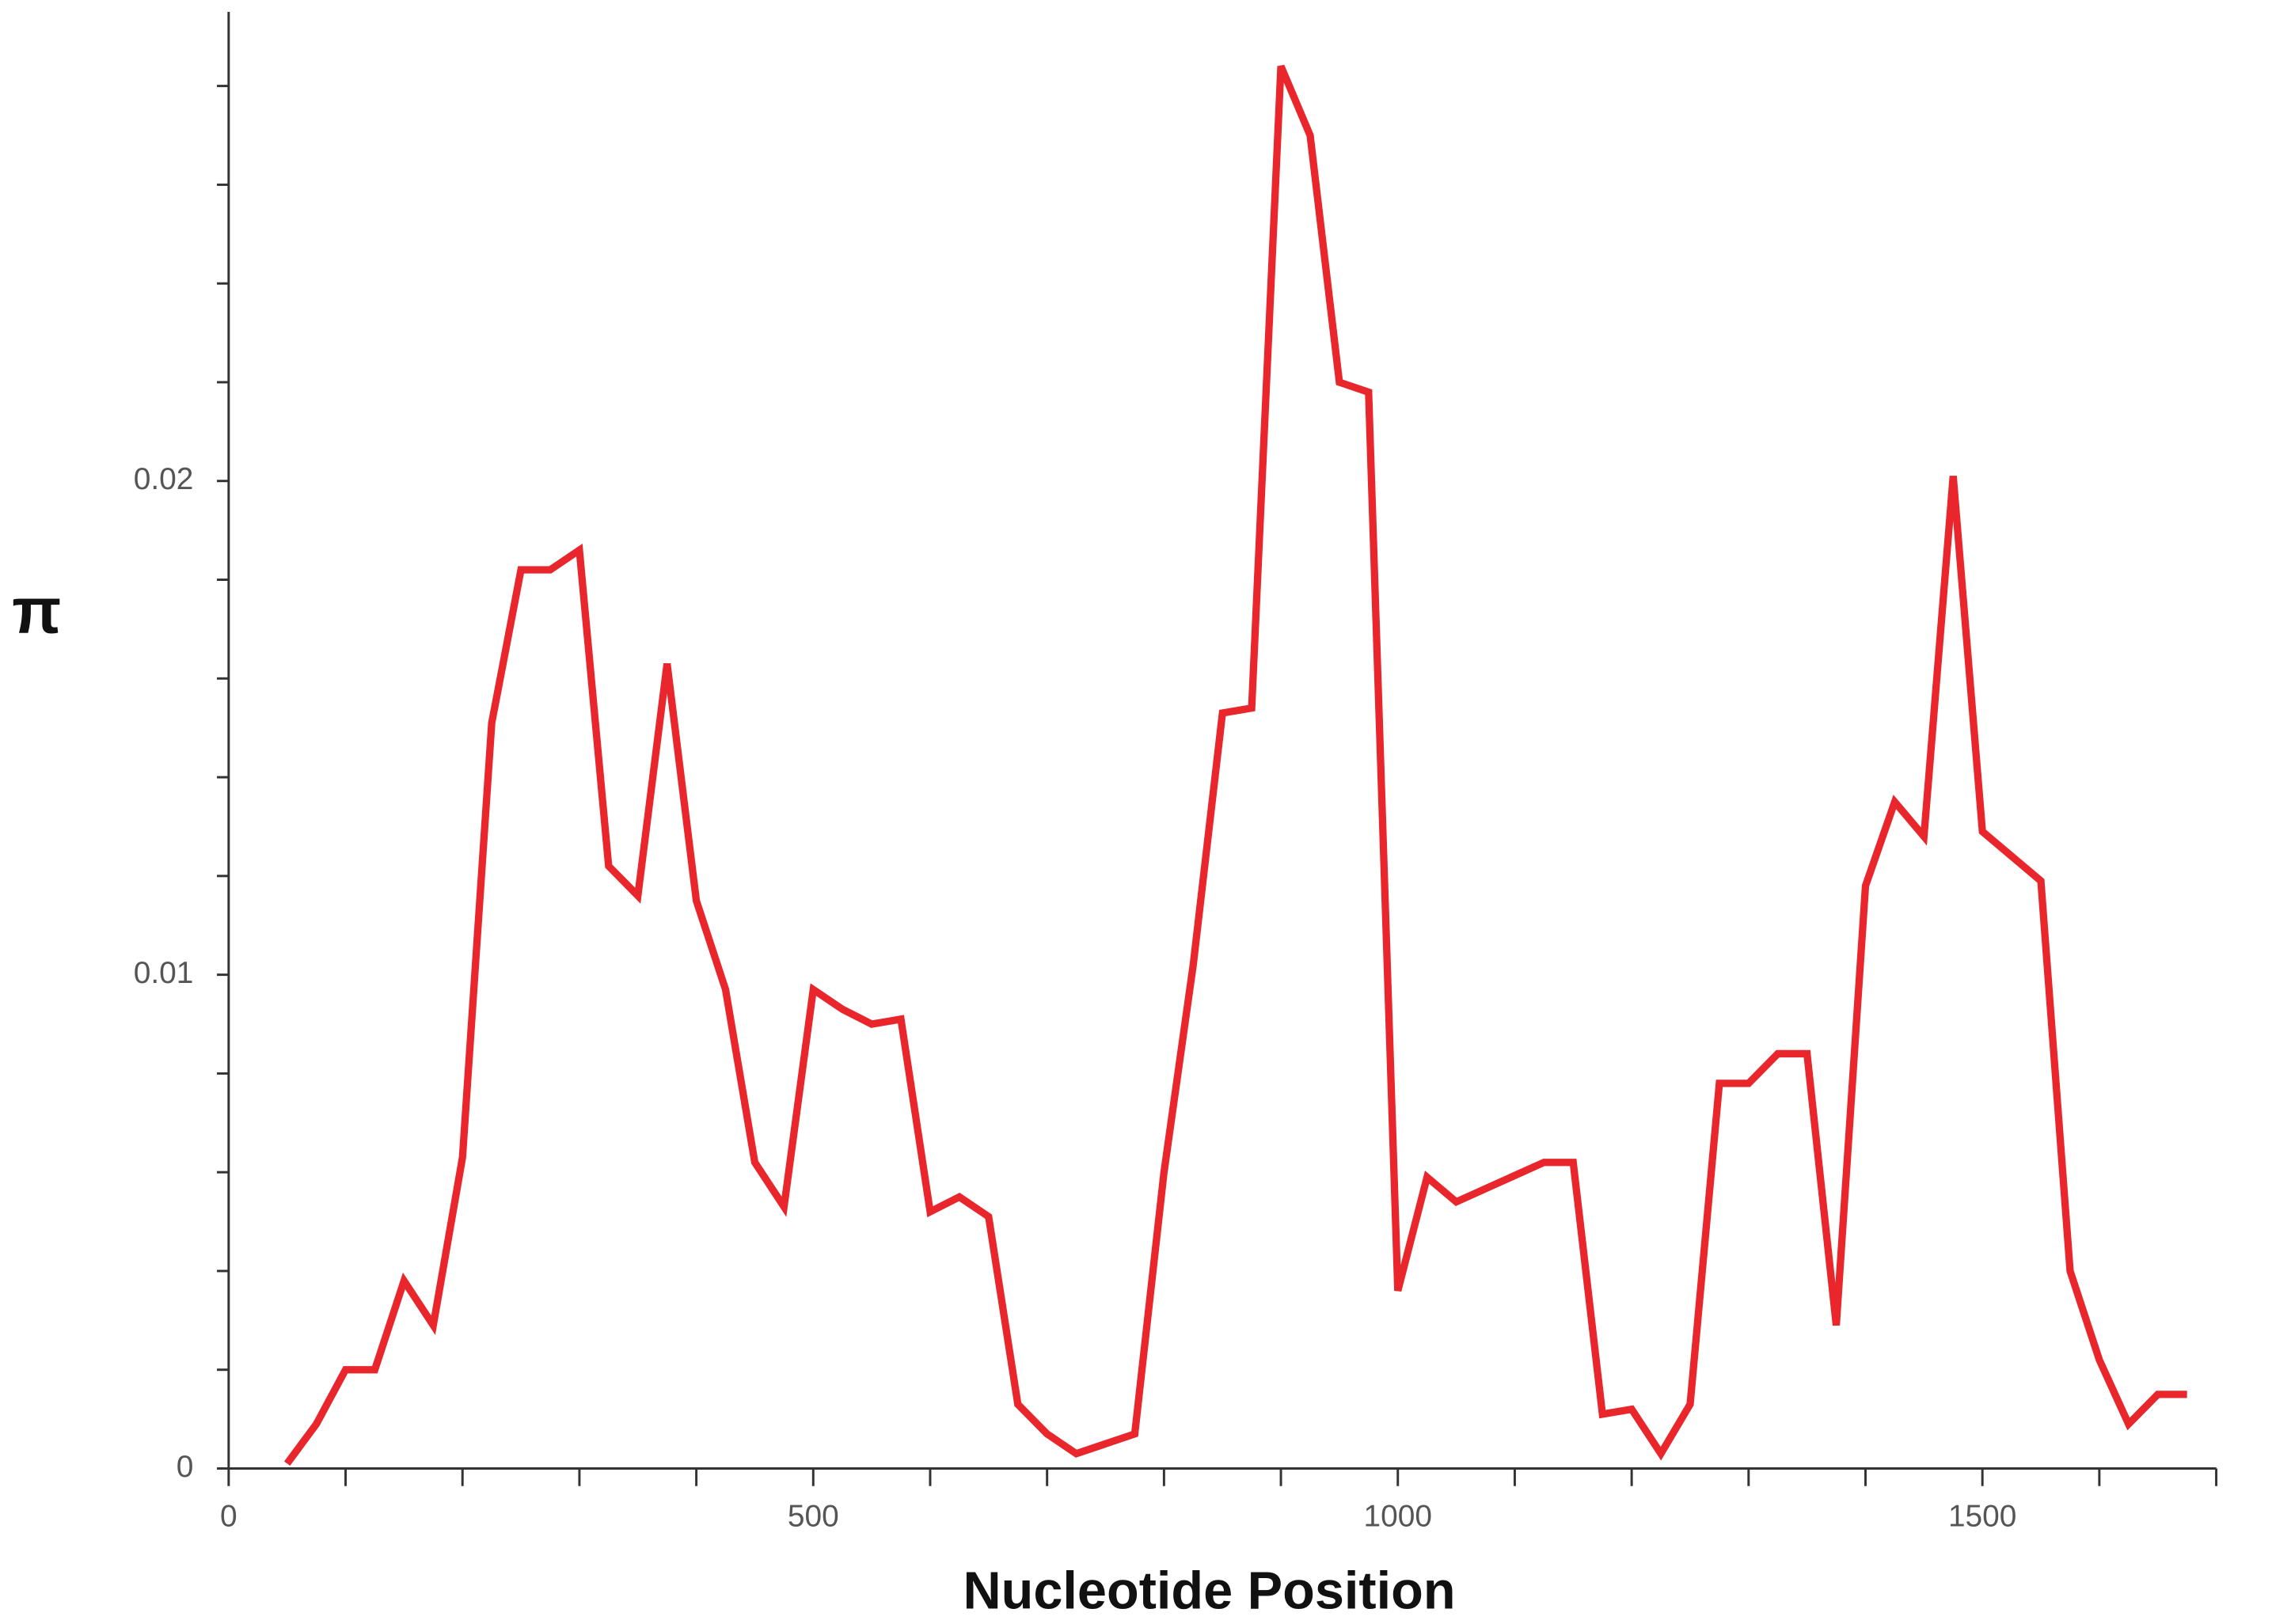  I want to click on y-axis-title: π, so click(36, 611).